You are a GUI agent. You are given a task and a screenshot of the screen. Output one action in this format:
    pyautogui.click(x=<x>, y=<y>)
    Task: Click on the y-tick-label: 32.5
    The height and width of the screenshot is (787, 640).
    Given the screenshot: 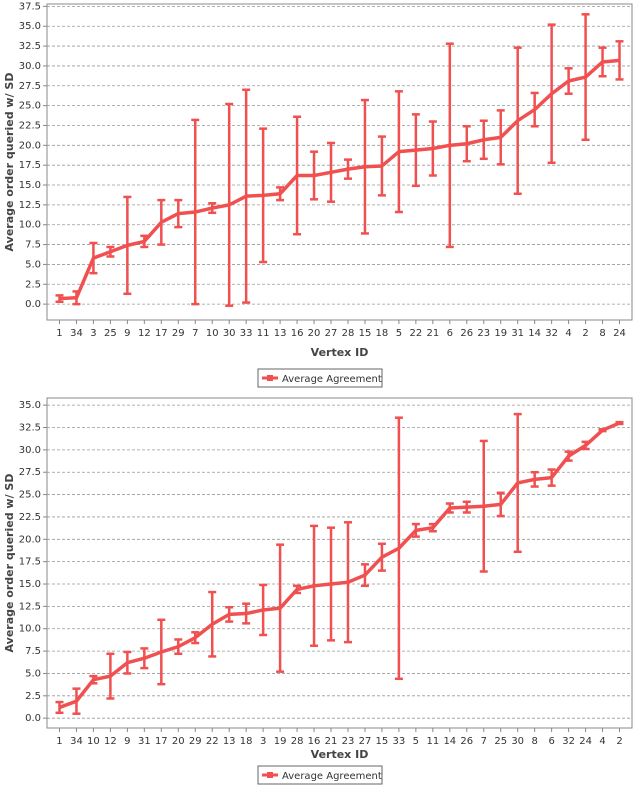 What is the action you would take?
    pyautogui.click(x=30, y=46)
    